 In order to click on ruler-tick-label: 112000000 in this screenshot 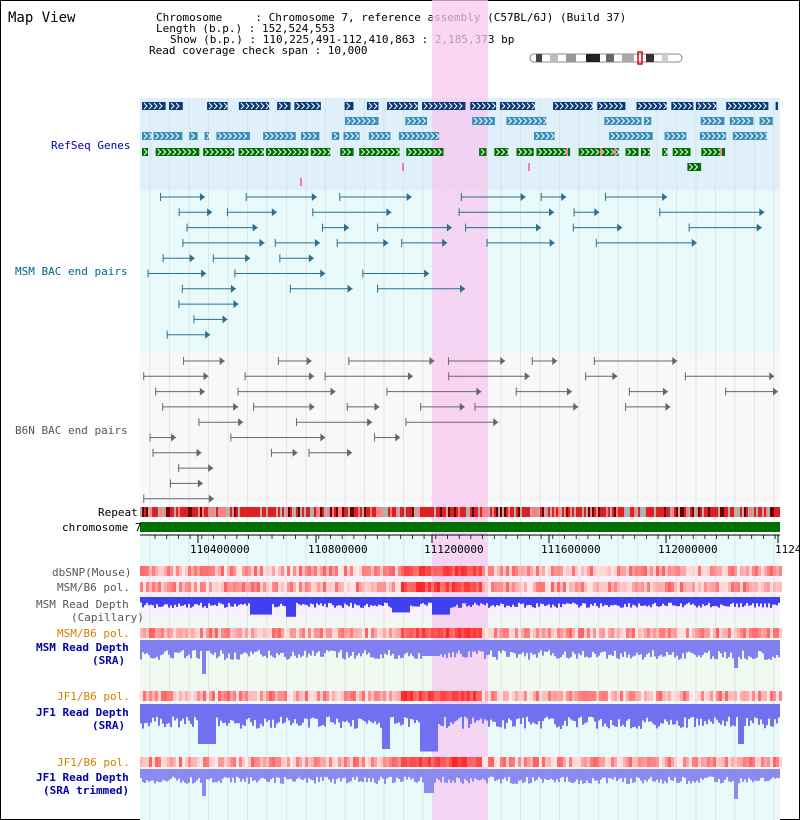, I will do `click(688, 549)`.